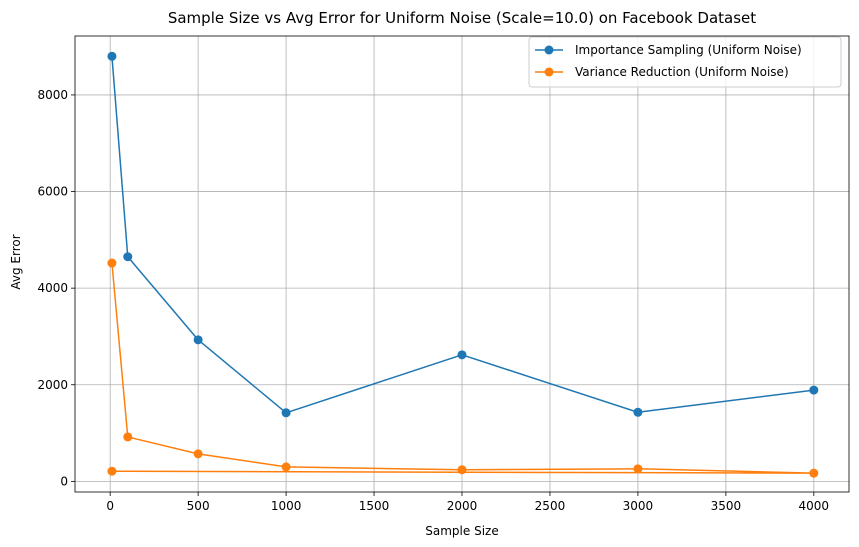  I want to click on legend-label: Importance Sampling (Uniform Noise), so click(688, 50).